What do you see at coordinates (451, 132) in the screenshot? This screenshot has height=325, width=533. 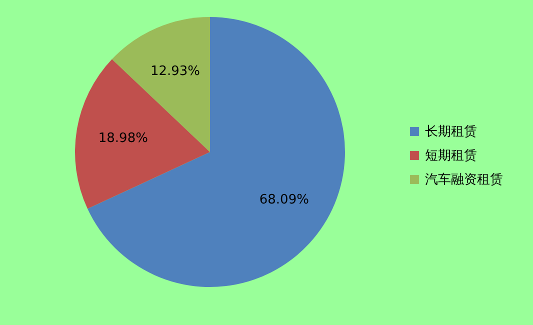 I see `legend-label: 长期租赁` at bounding box center [451, 132].